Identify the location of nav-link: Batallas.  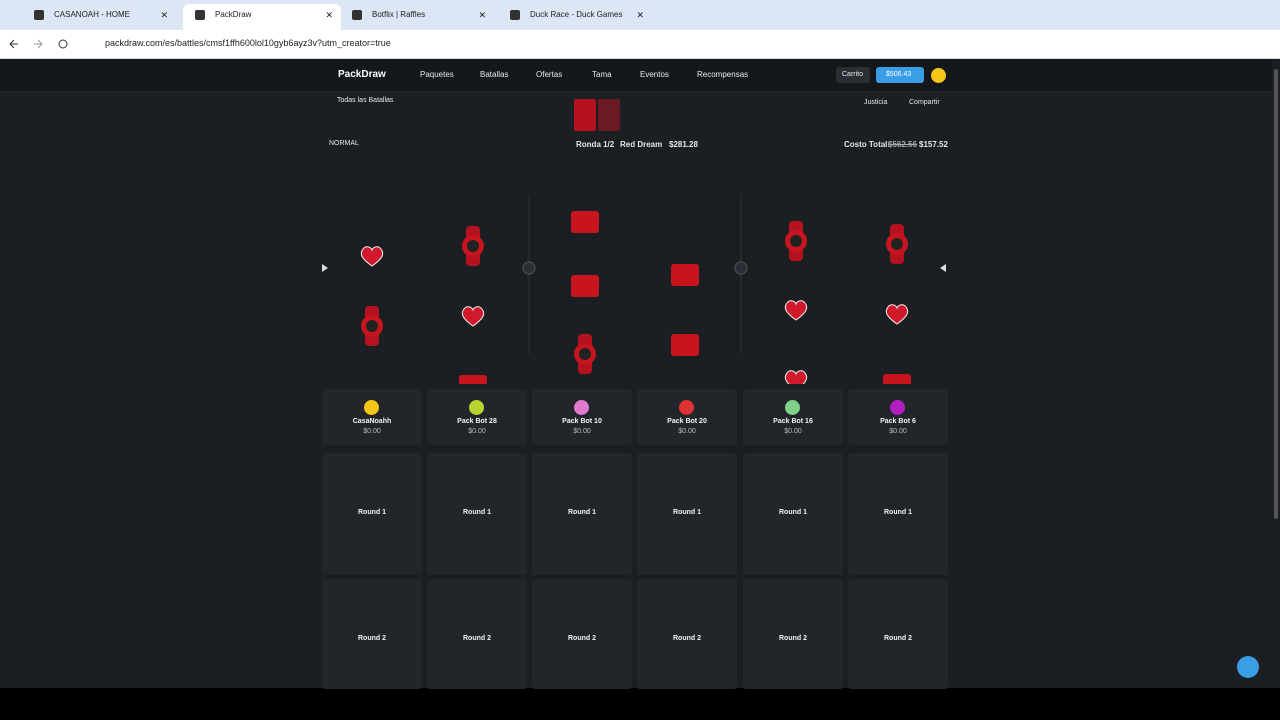
(494, 74).